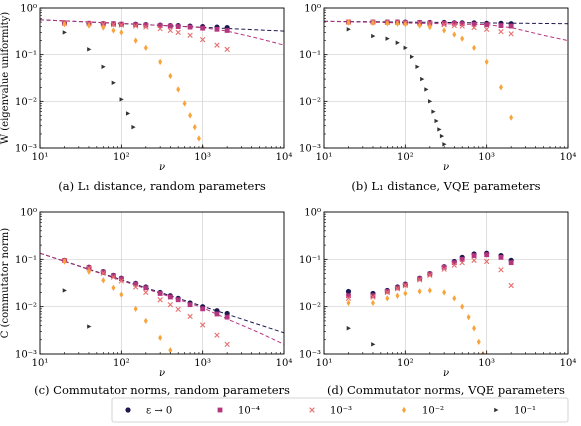 The width and height of the screenshot is (581, 426). What do you see at coordinates (145, 305) in the screenshot?
I see `series-c` at bounding box center [145, 305].